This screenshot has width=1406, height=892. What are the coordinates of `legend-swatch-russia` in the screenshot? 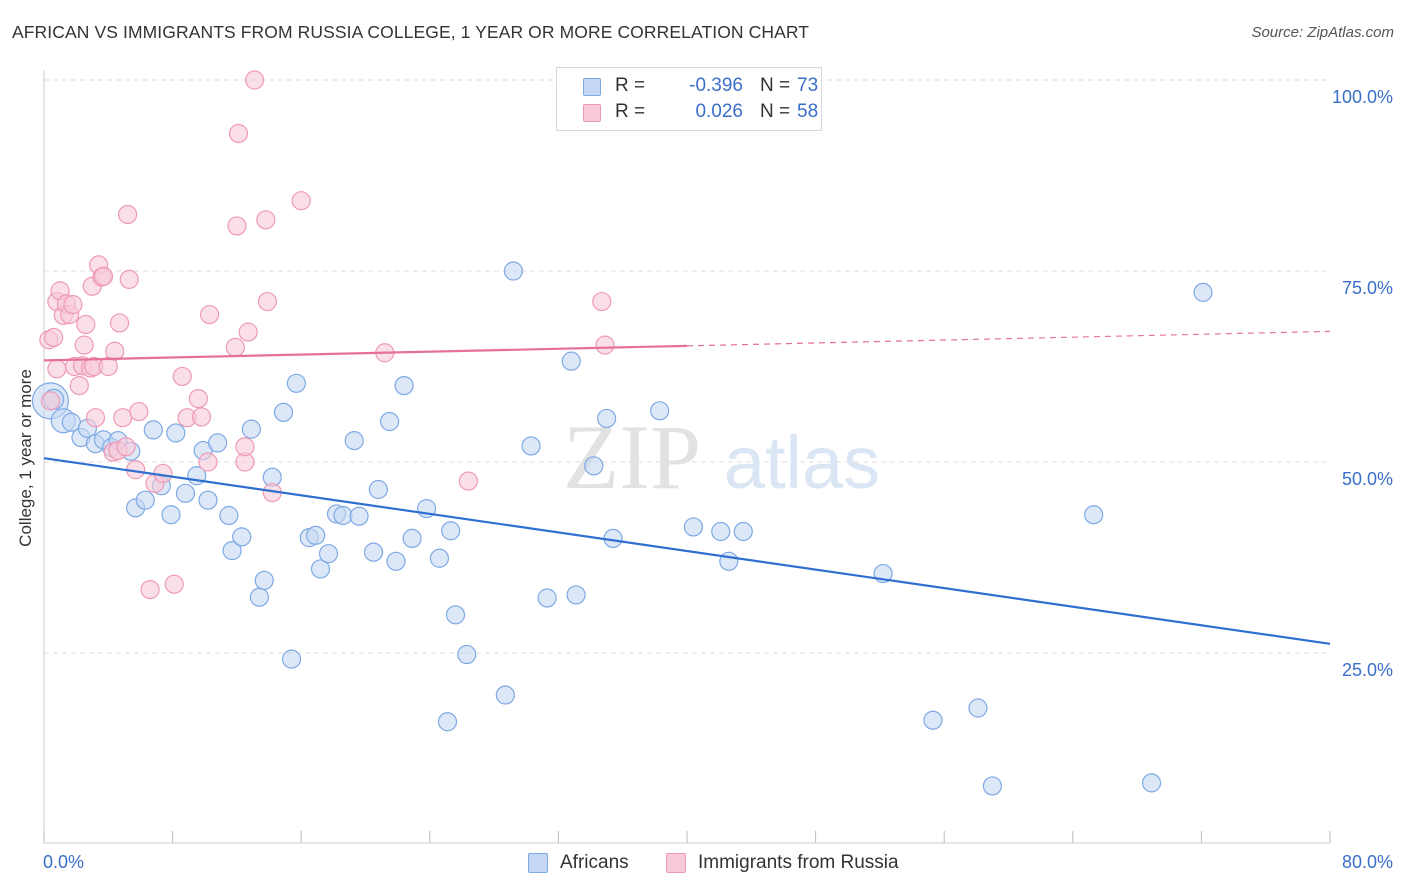 It's located at (592, 113).